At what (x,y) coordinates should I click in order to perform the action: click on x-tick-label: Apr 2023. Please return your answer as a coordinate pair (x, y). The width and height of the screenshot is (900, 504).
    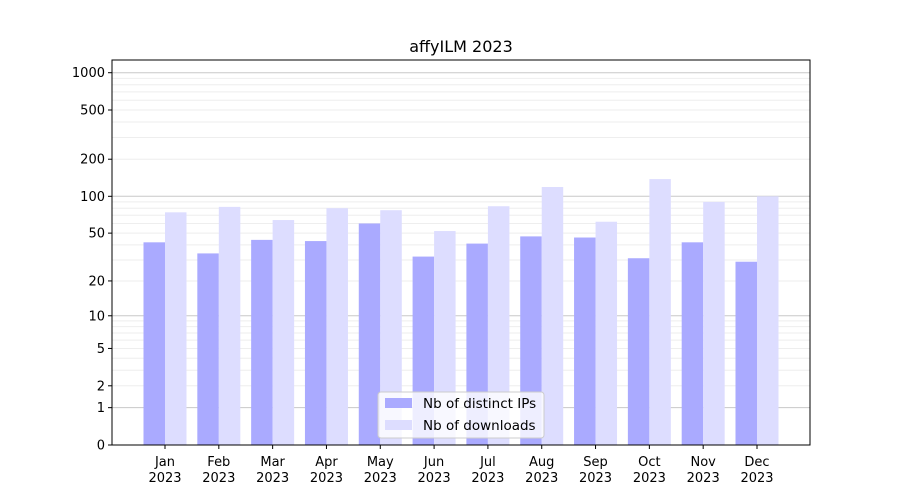
    Looking at the image, I should click on (326, 470).